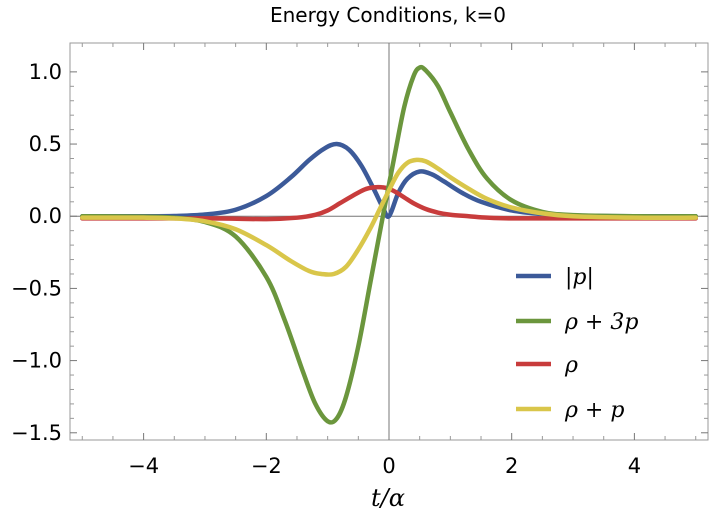 This screenshot has width=720, height=516. What do you see at coordinates (388, 498) in the screenshot?
I see `x-axis-label: t/α` at bounding box center [388, 498].